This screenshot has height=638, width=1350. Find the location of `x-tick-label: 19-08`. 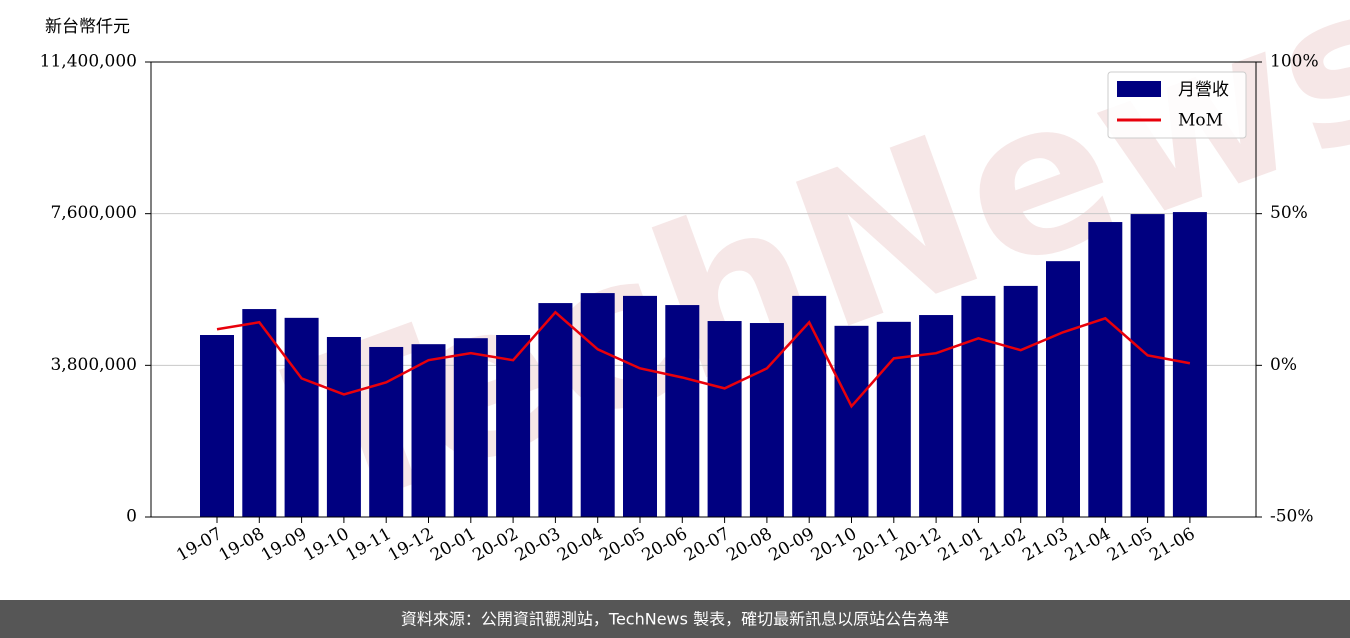

x-tick-label: 19-08 is located at coordinates (242, 545).